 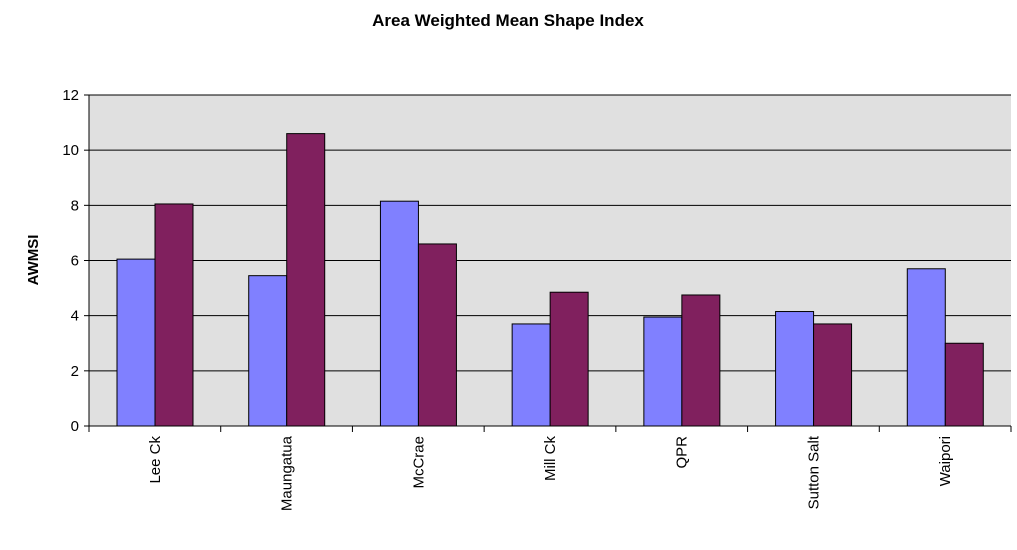 What do you see at coordinates (813, 472) in the screenshot?
I see `x-tick-label: Sutton Salt` at bounding box center [813, 472].